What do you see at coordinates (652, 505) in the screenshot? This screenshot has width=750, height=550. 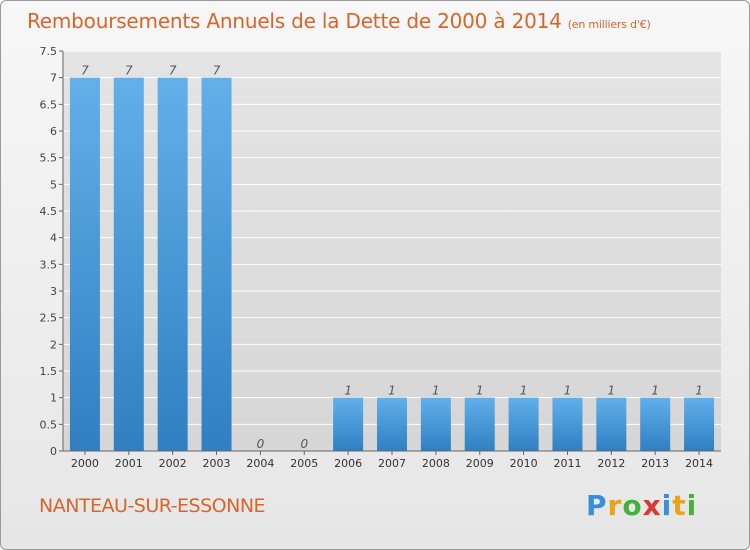 I see `logo-letter: x` at bounding box center [652, 505].